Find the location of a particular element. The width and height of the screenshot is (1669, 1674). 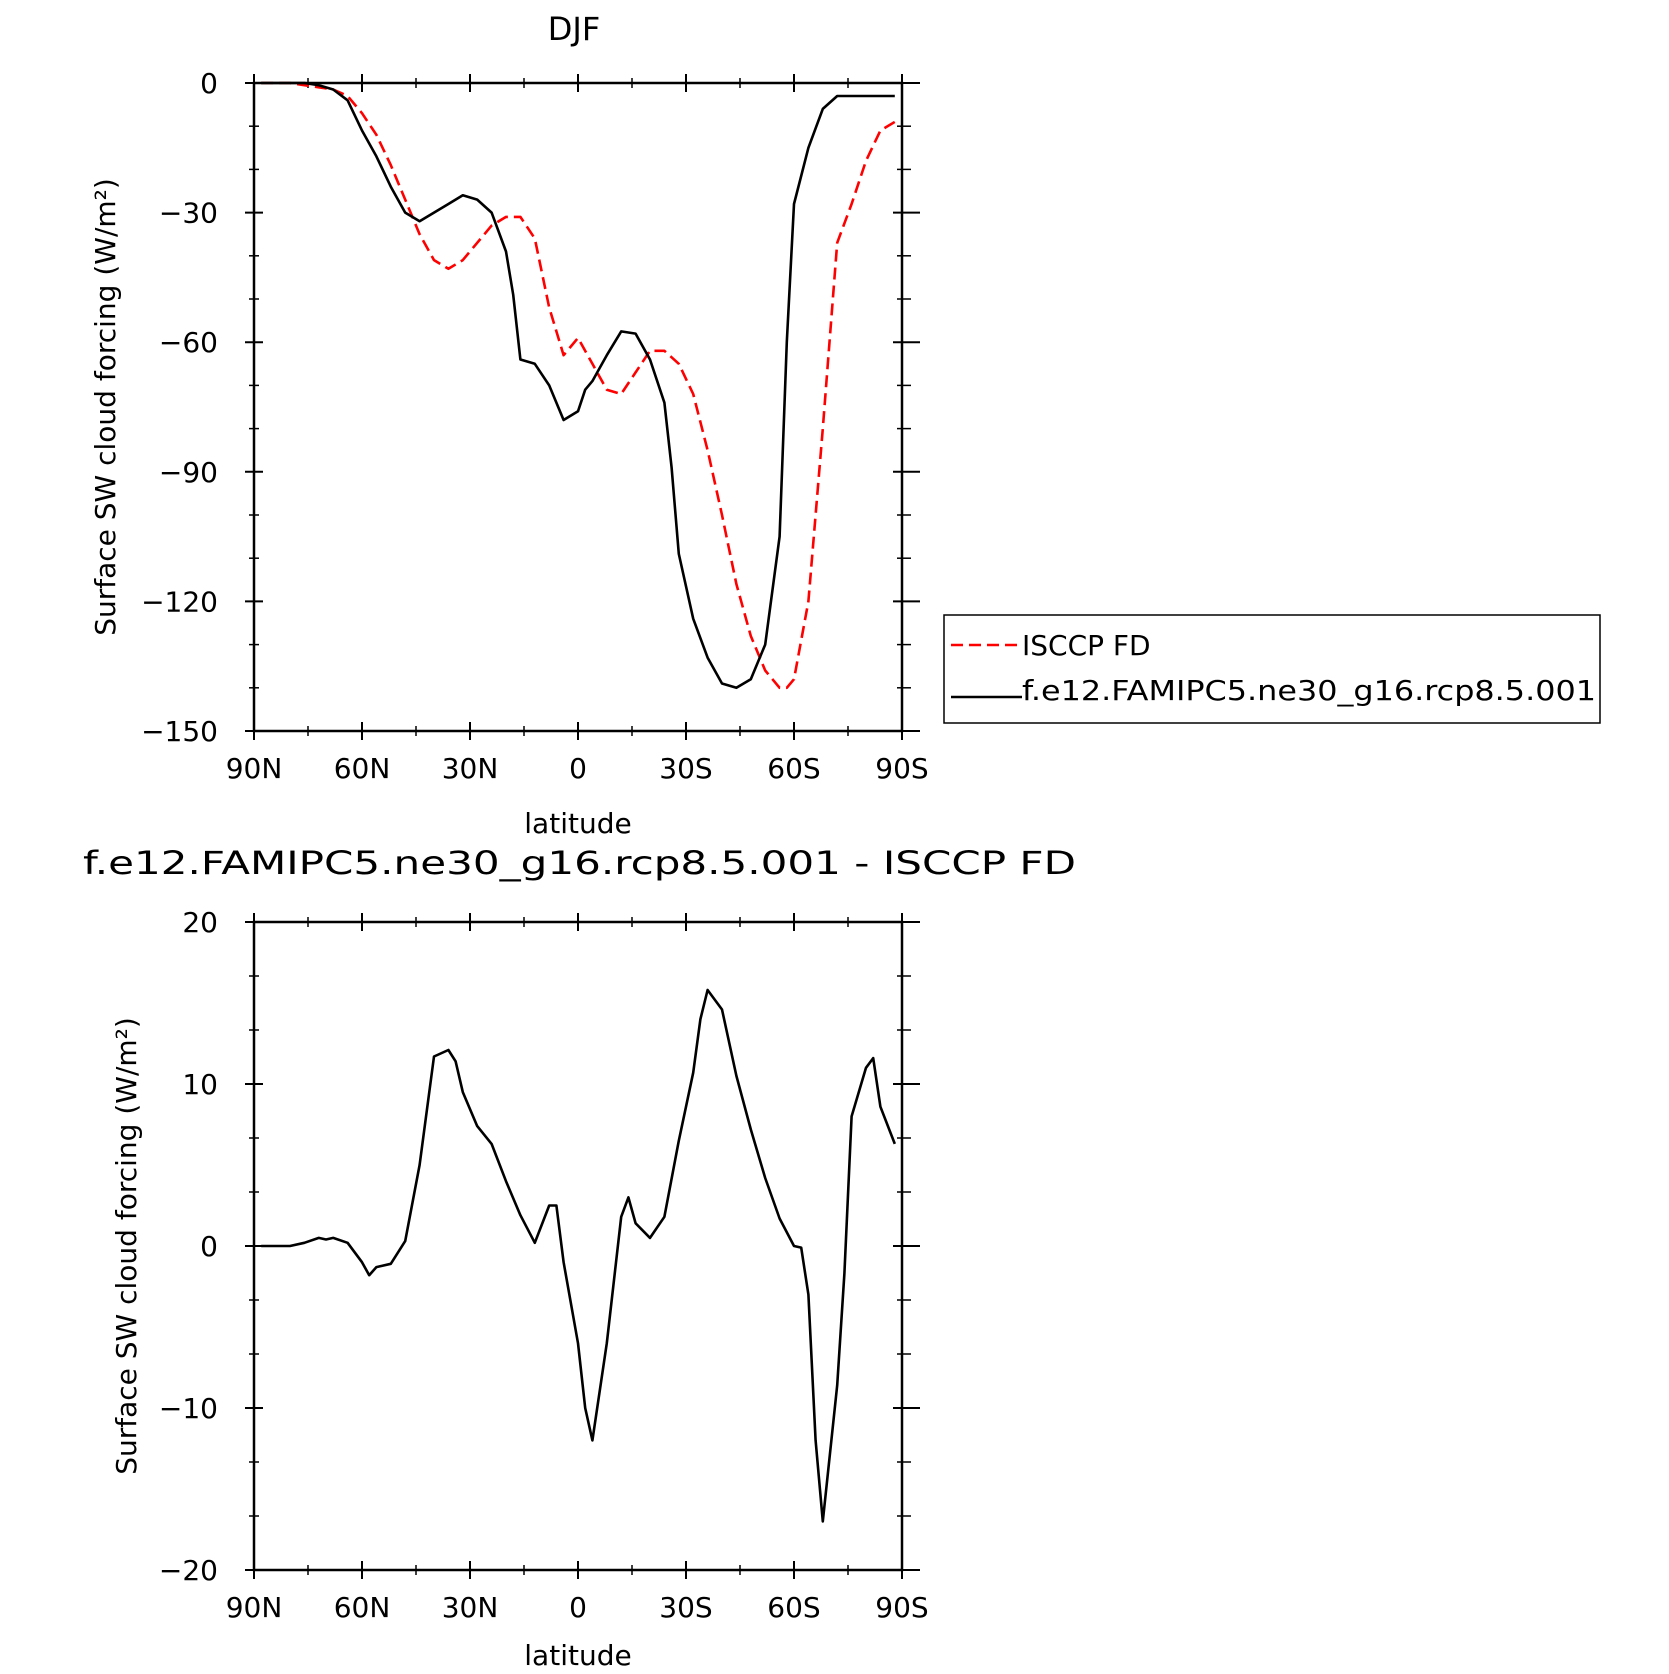

top-x-tick-label: 90S is located at coordinates (901, 768).